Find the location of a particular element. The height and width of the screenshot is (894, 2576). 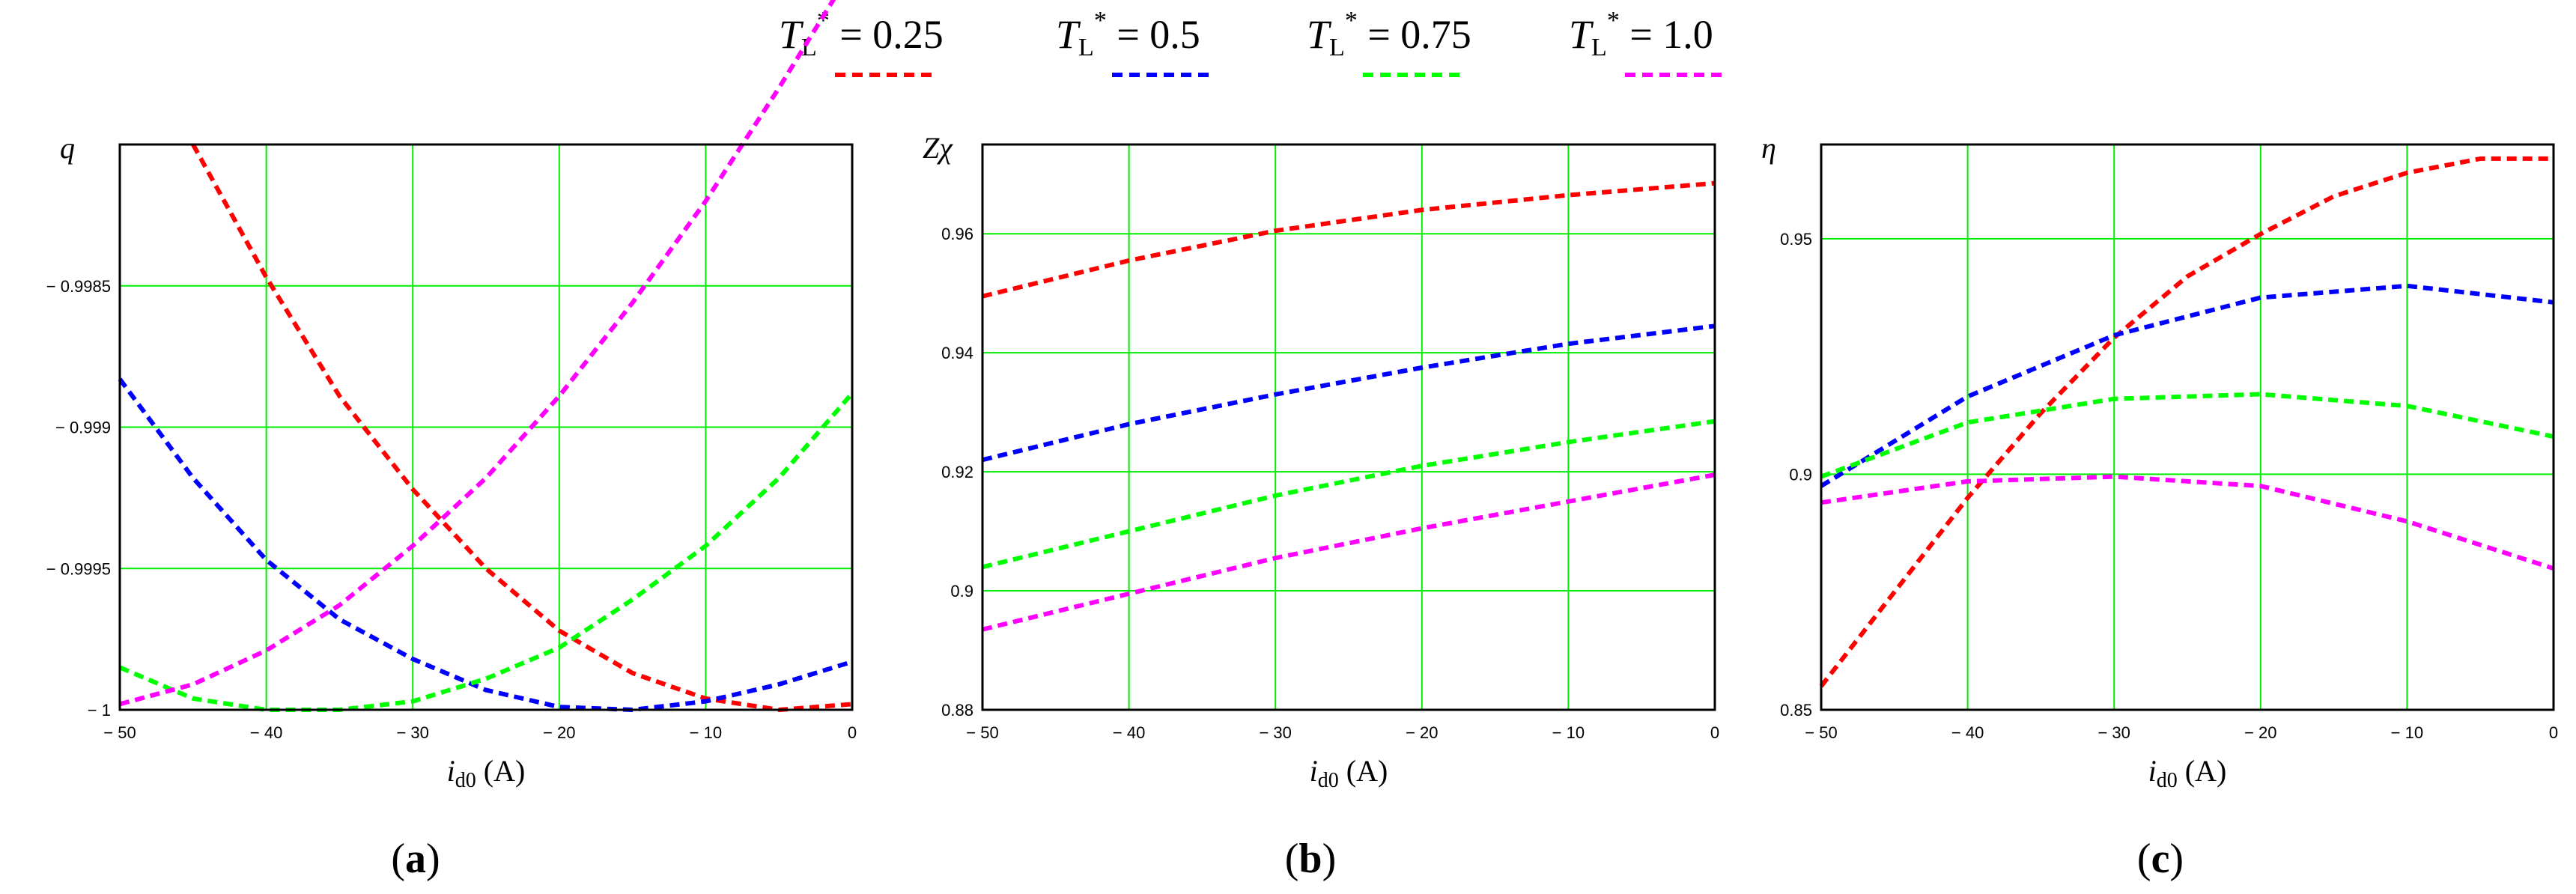

legend-label: TL* = 0.75 is located at coordinates (1389, 34).